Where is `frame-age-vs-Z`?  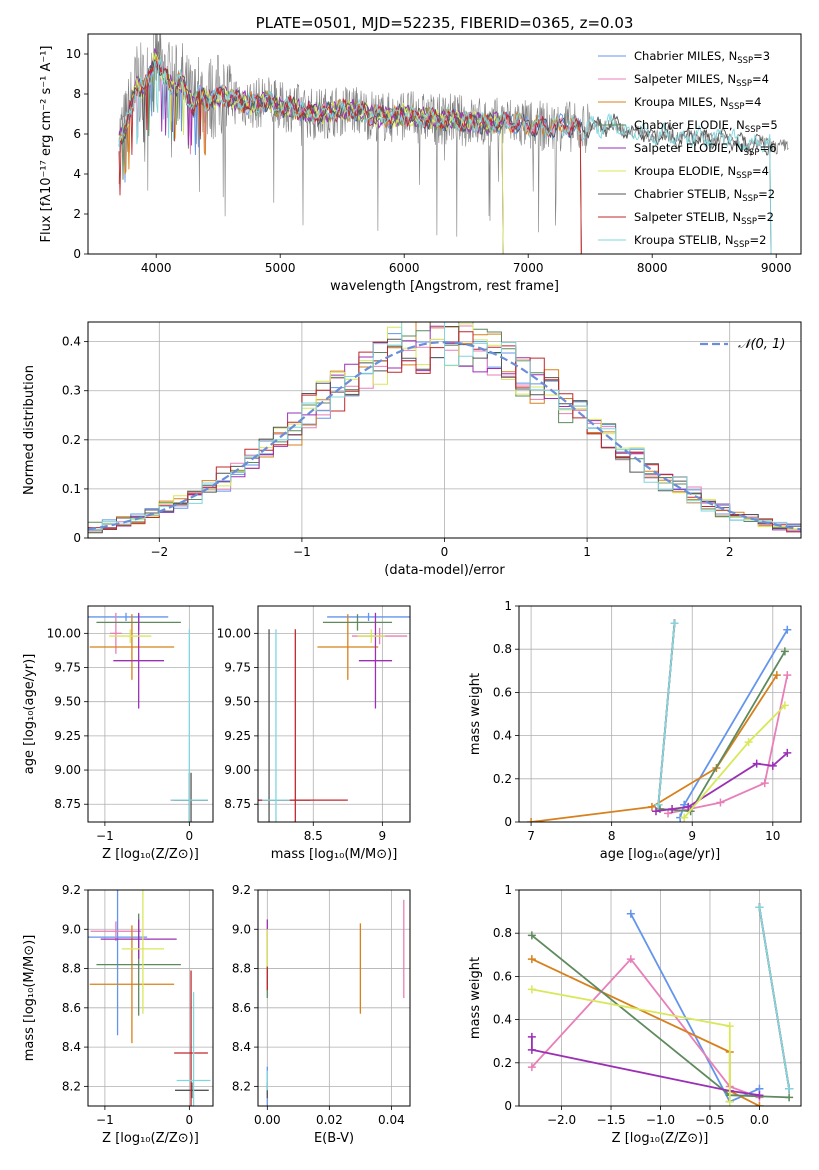
frame-age-vs-Z is located at coordinates (150, 714).